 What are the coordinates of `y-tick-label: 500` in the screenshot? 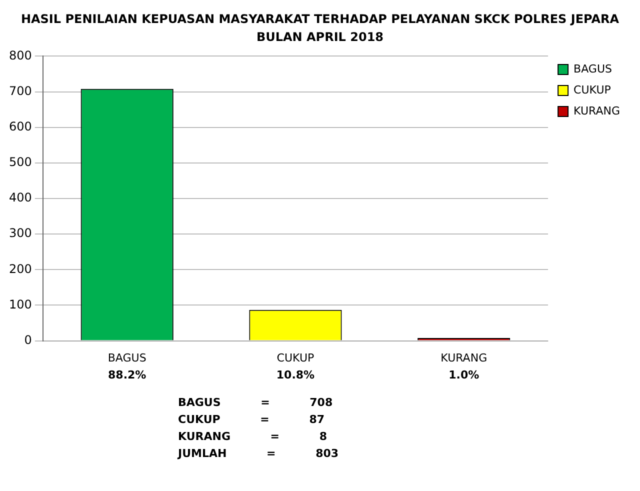 It's located at (20, 162).